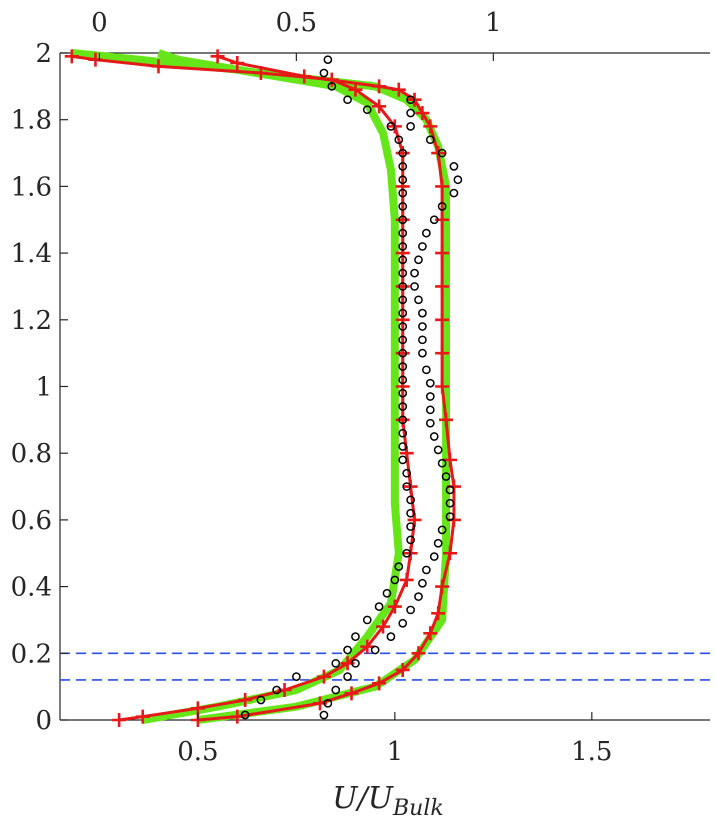 The image size is (716, 830). What do you see at coordinates (43, 388) in the screenshot?
I see `y-tick-label: 1` at bounding box center [43, 388].